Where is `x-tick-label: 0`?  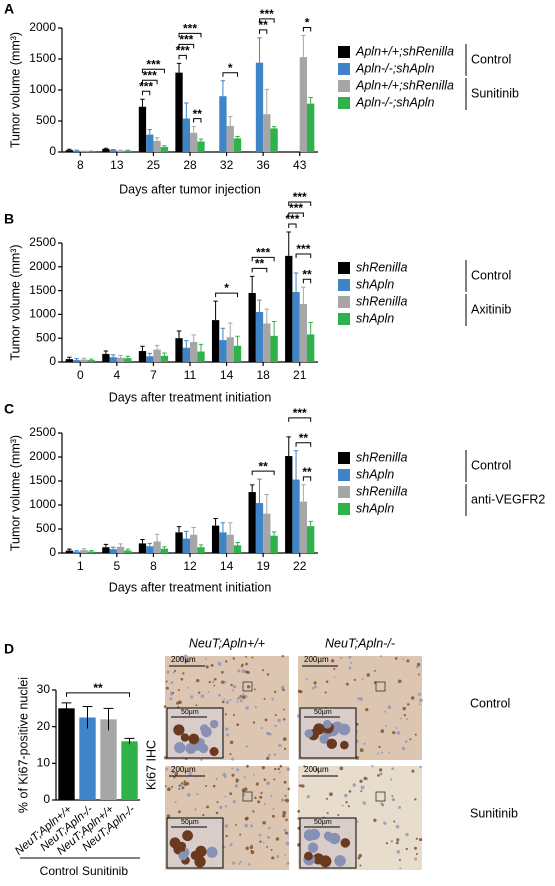
x-tick-label: 0 is located at coordinates (80, 375).